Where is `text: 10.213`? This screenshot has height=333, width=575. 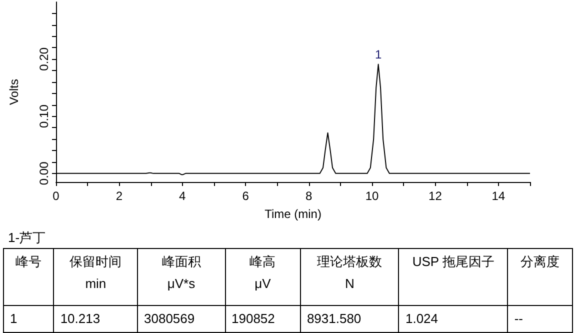 text: 10.213 is located at coordinates (96, 319).